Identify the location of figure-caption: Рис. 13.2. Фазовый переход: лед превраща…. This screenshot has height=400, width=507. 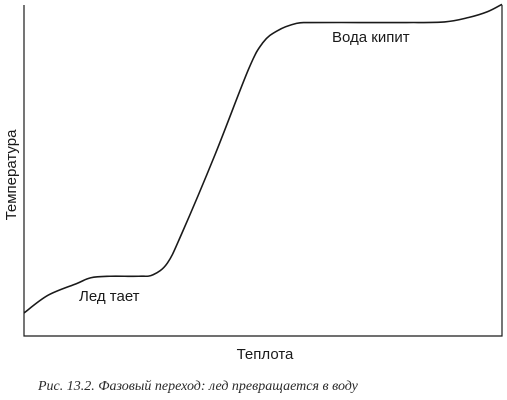
(198, 386).